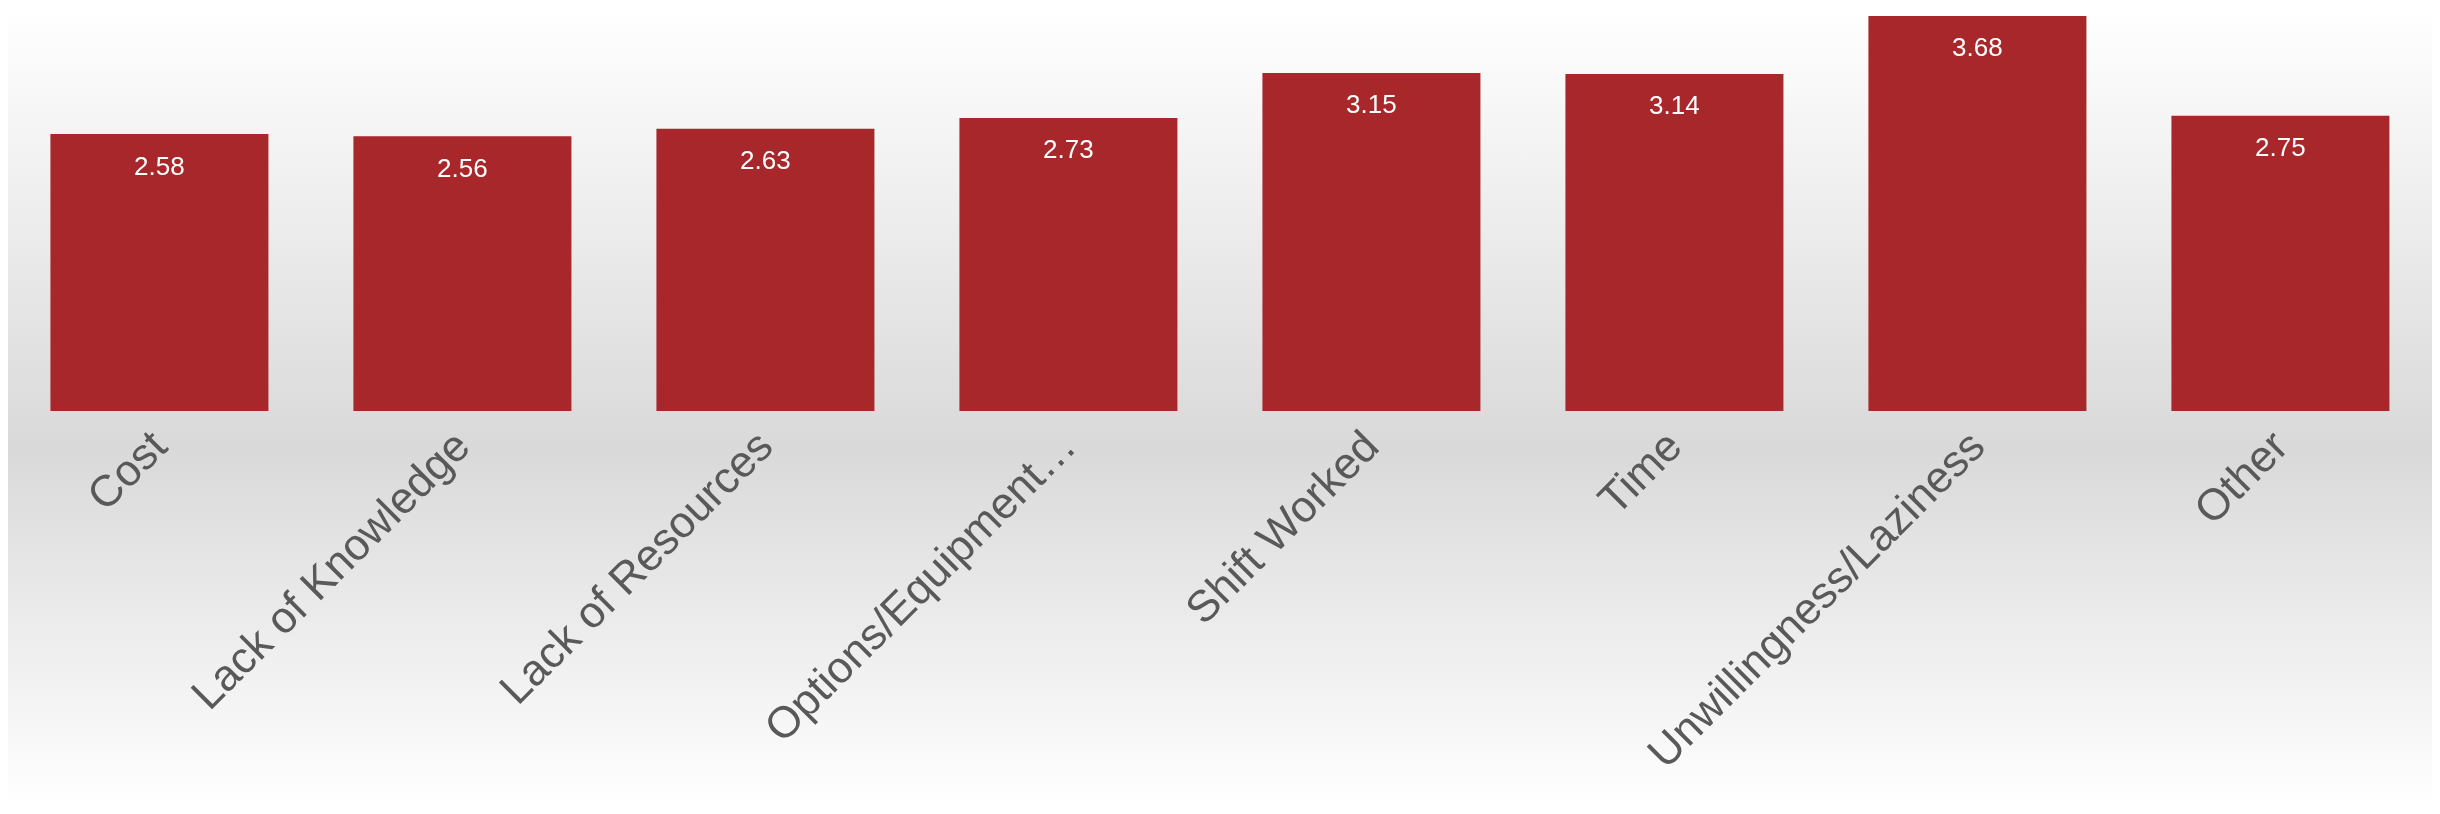  I want to click on data-label: 2.58, so click(159, 165).